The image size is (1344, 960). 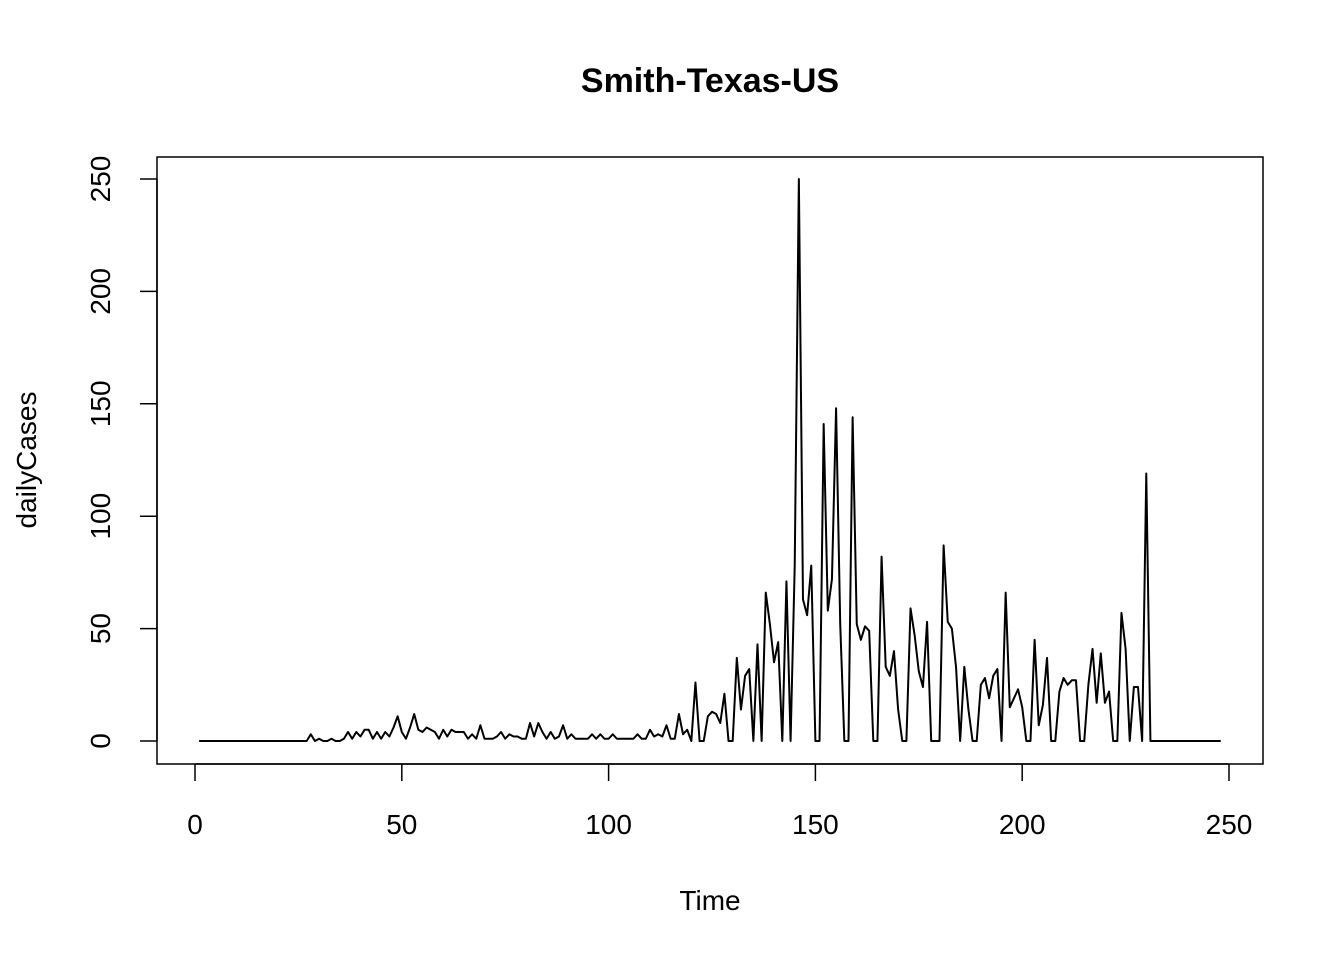 What do you see at coordinates (720, 801) in the screenshot?
I see `x-axis: 0 50 100 150 200 250` at bounding box center [720, 801].